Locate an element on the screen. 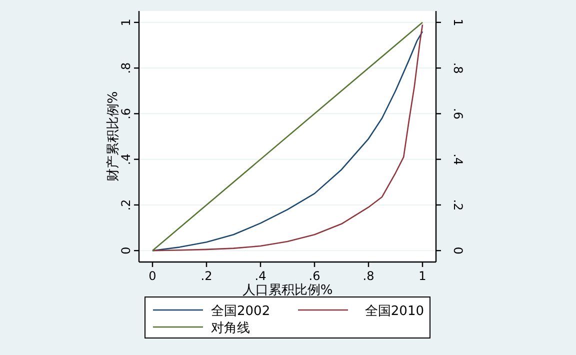 Image resolution: width=576 pixels, height=355 pixels. y2-tick-label: 1 is located at coordinates (458, 22).